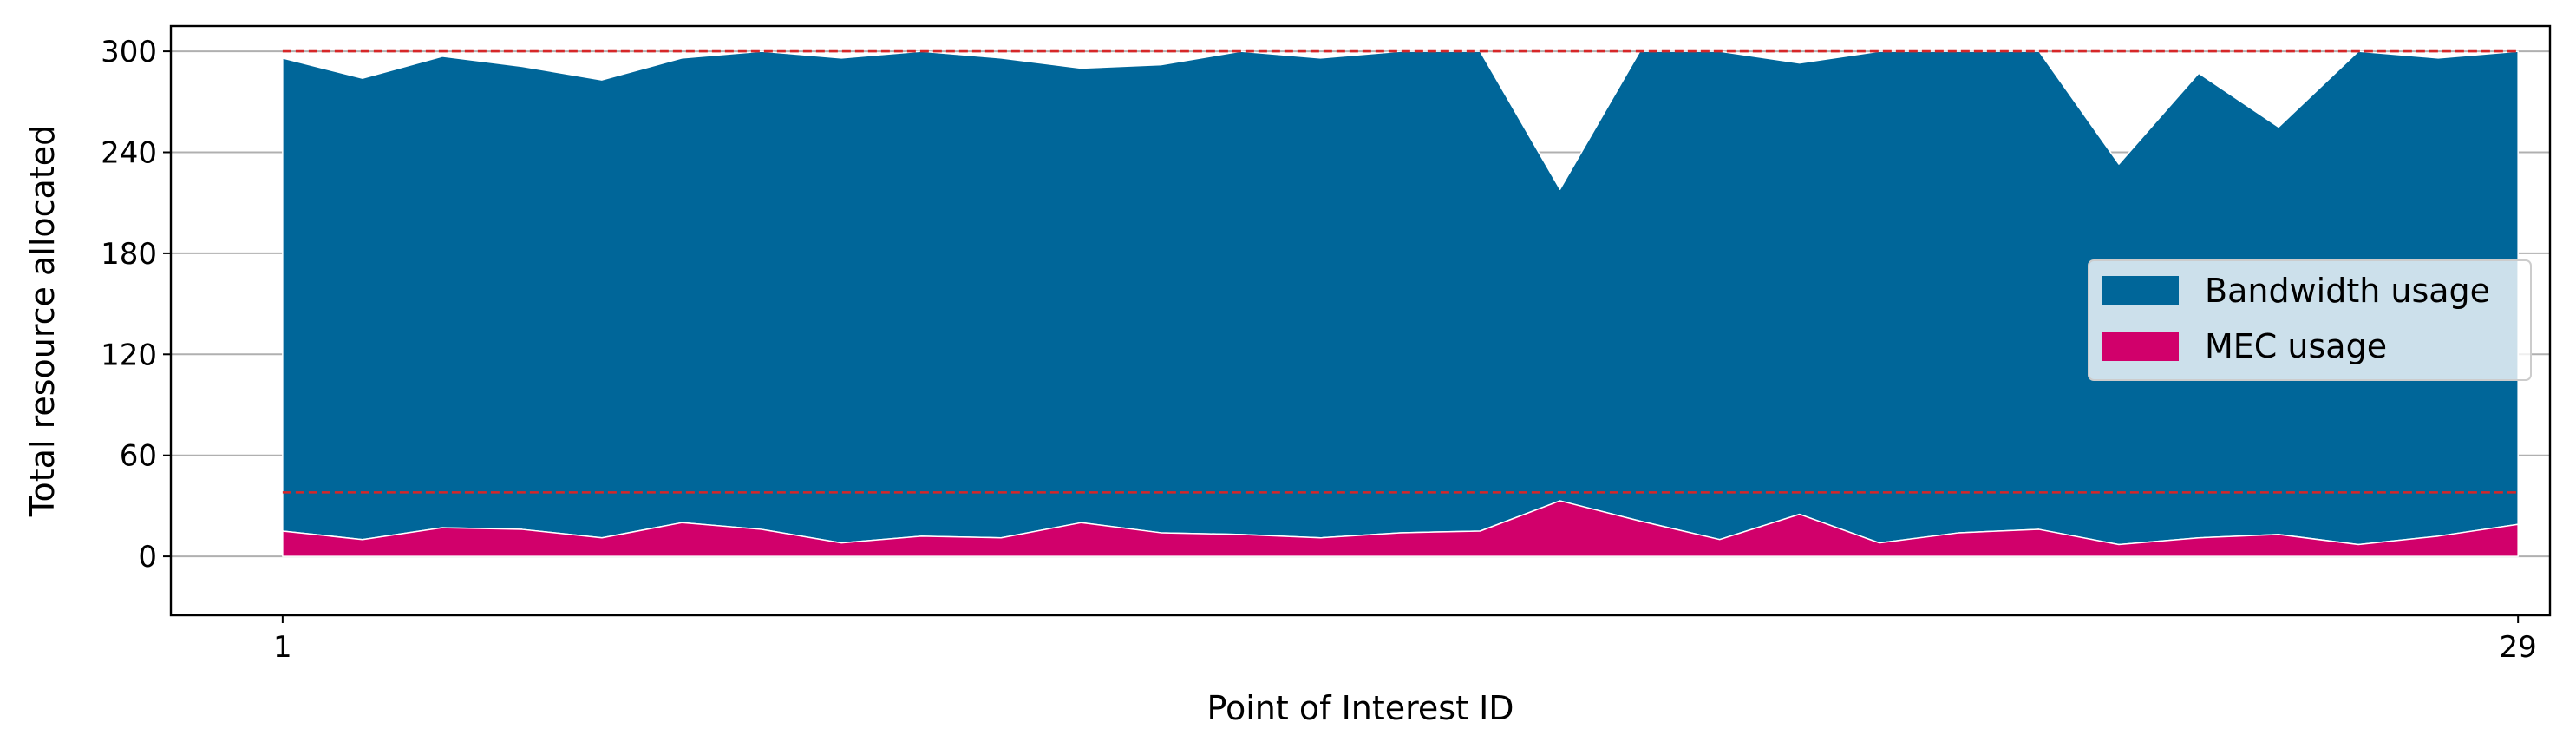 The width and height of the screenshot is (2576, 755). Describe the element at coordinates (1400, 528) in the screenshot. I see `mec-usage-area` at that location.